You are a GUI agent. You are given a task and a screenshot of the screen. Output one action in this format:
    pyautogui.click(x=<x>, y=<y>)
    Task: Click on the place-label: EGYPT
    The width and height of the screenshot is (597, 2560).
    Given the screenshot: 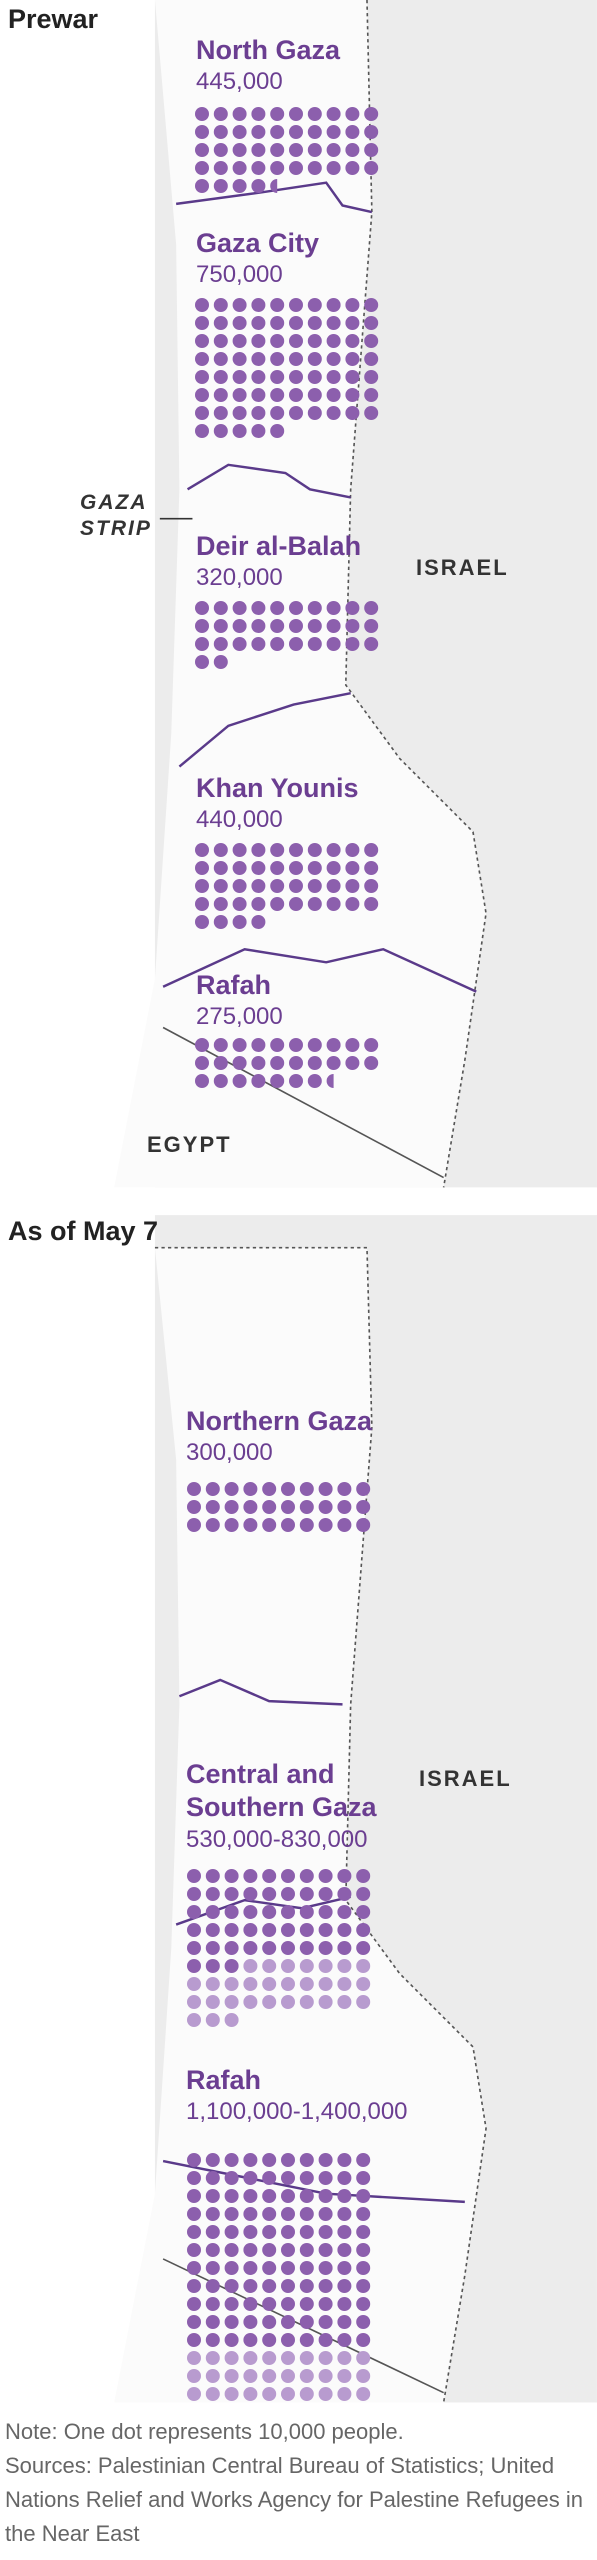 What is the action you would take?
    pyautogui.click(x=189, y=1144)
    